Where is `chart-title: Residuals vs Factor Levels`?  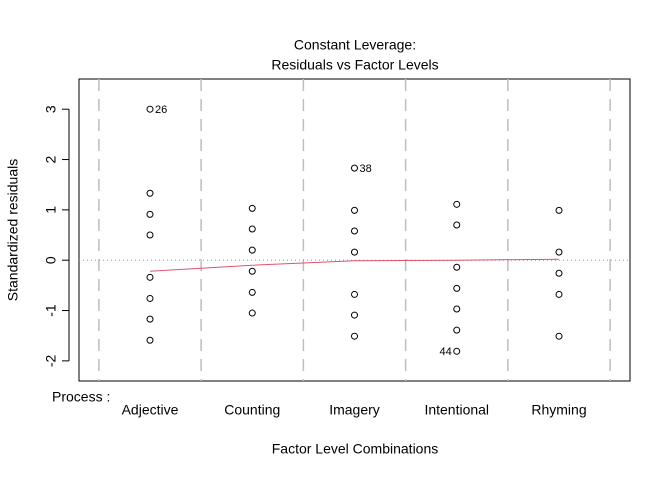
chart-title: Residuals vs Factor Levels is located at coordinates (354, 65).